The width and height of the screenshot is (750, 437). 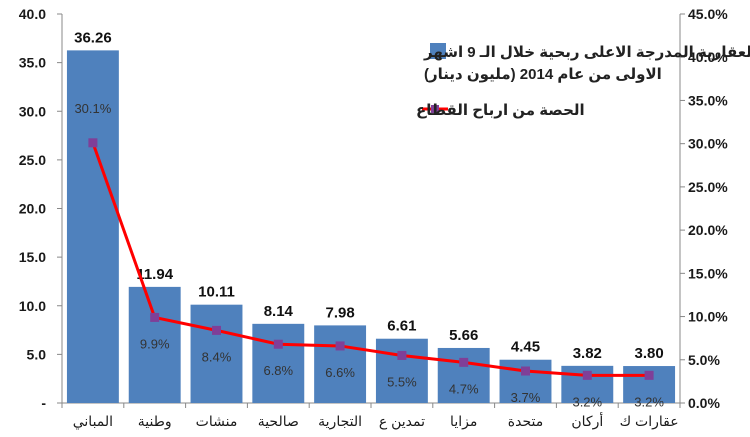 What do you see at coordinates (32, 306) in the screenshot?
I see `left-tick-label: 10.0` at bounding box center [32, 306].